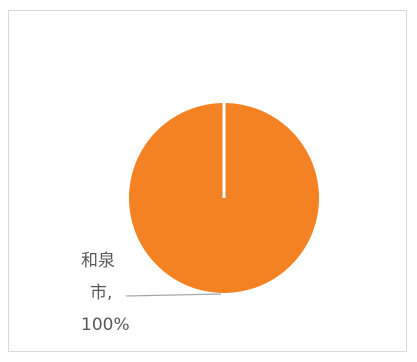 This screenshot has width=417, height=362. Describe the element at coordinates (105, 325) in the screenshot. I see `data-label-line-2: 100%` at that location.